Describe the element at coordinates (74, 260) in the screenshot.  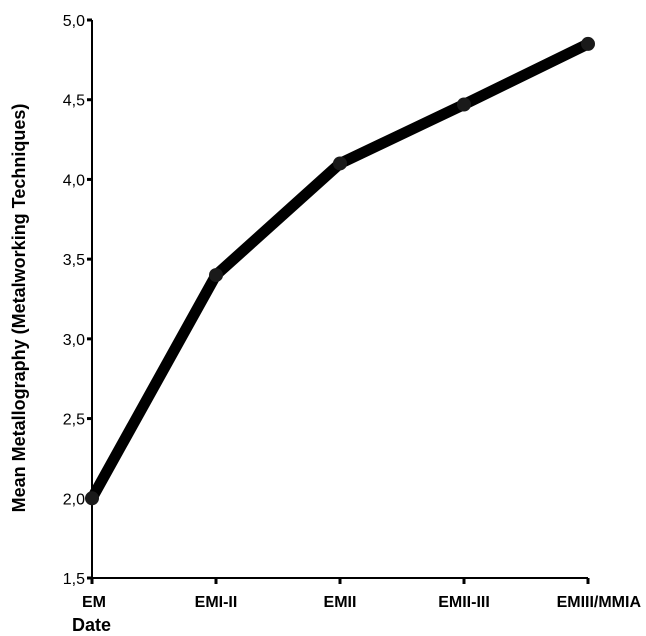
I see `y-tick-label: 3,5` at that location.